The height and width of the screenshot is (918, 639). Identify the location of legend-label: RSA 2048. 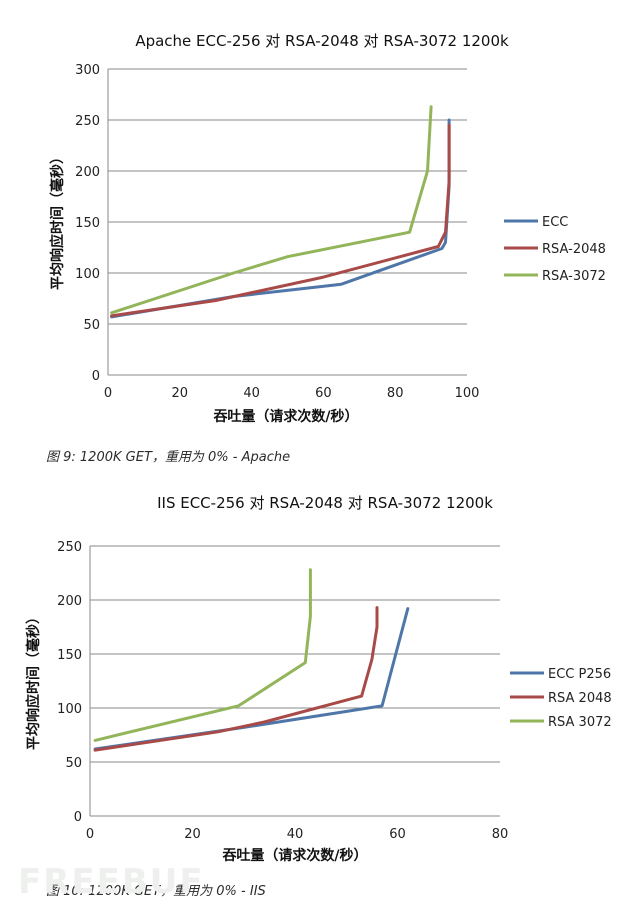
(580, 698).